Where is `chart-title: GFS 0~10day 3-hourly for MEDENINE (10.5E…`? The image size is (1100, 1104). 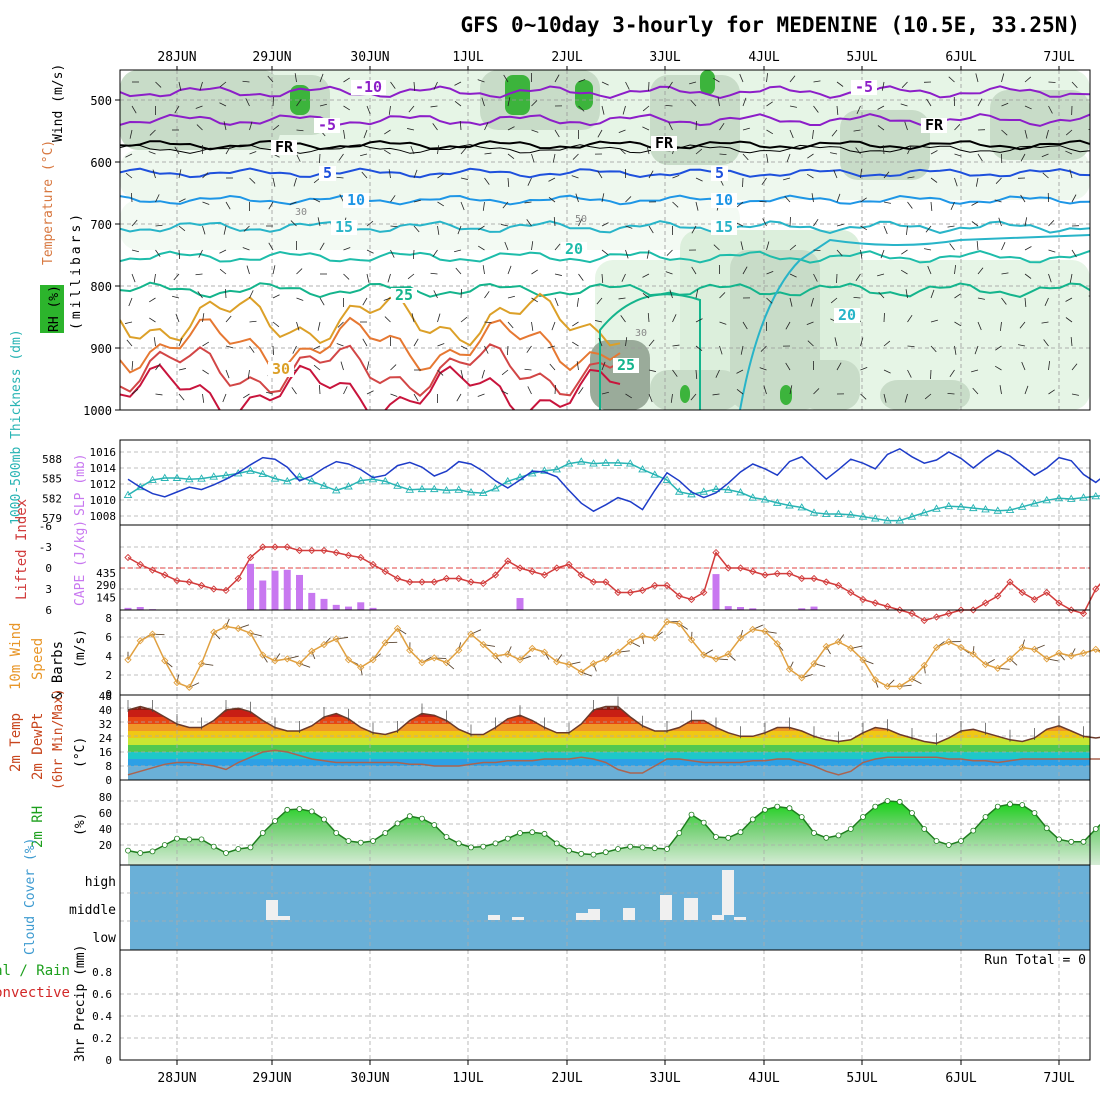
chart-title: GFS 0~10day 3-hourly for MEDENINE (10.5E… is located at coordinates (770, 25).